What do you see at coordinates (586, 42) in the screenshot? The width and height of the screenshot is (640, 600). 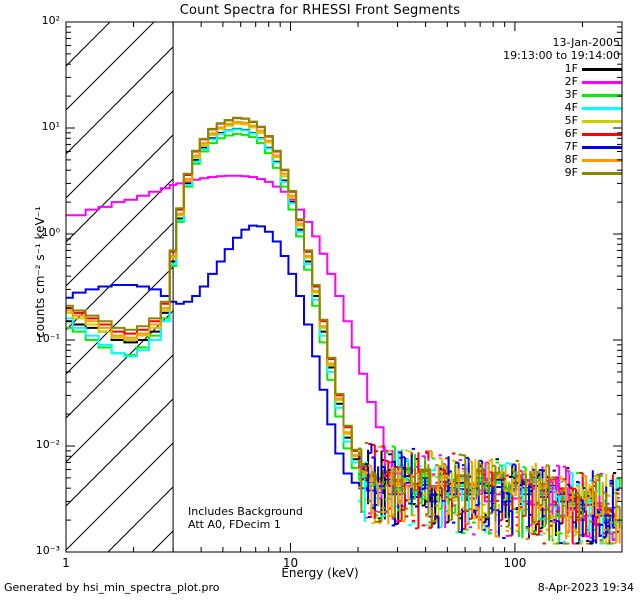 I see `observation-date: 13-Jan-2005` at bounding box center [586, 42].